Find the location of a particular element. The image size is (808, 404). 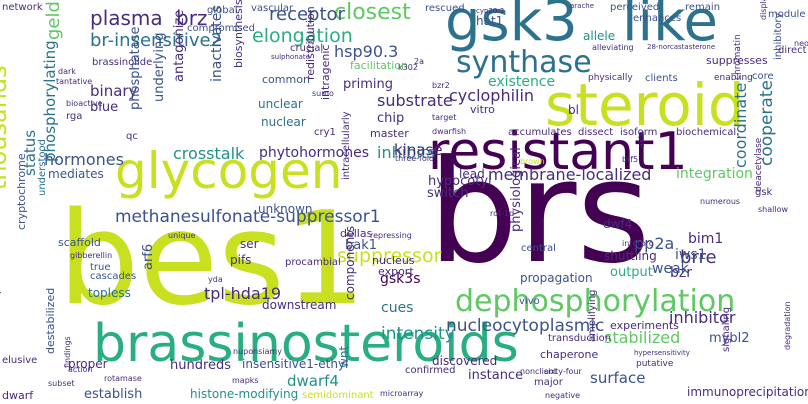

cloud-word: amplifying is located at coordinates (592, 316).